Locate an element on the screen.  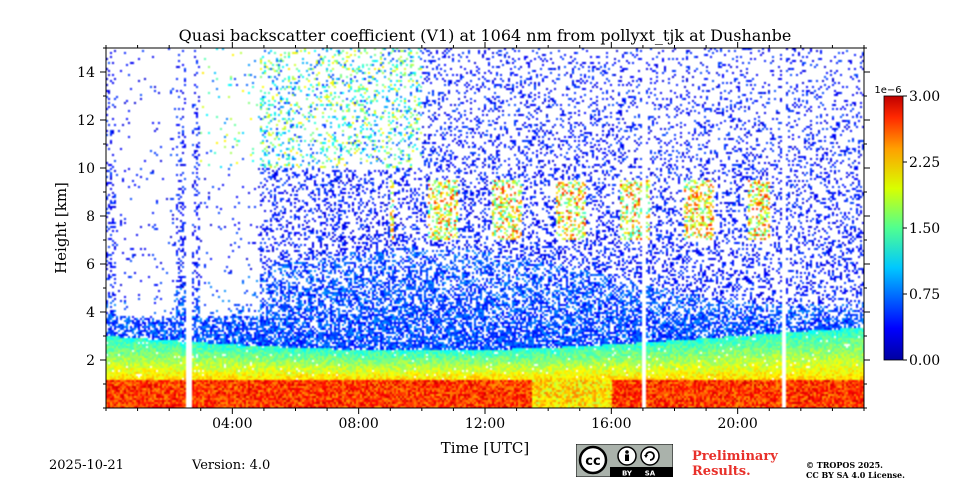
x-tick-label: 20:00 is located at coordinates (737, 424).